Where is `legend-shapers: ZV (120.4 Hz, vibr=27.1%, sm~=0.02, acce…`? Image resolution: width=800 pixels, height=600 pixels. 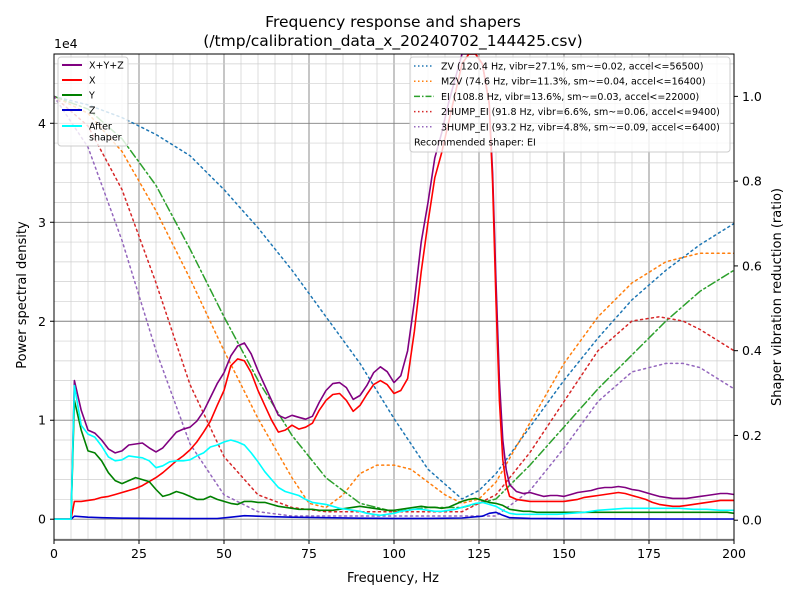
legend-shapers: ZV (120.4 Hz, vibr=27.1%, sm~=0.02, acce… is located at coordinates (570, 104).